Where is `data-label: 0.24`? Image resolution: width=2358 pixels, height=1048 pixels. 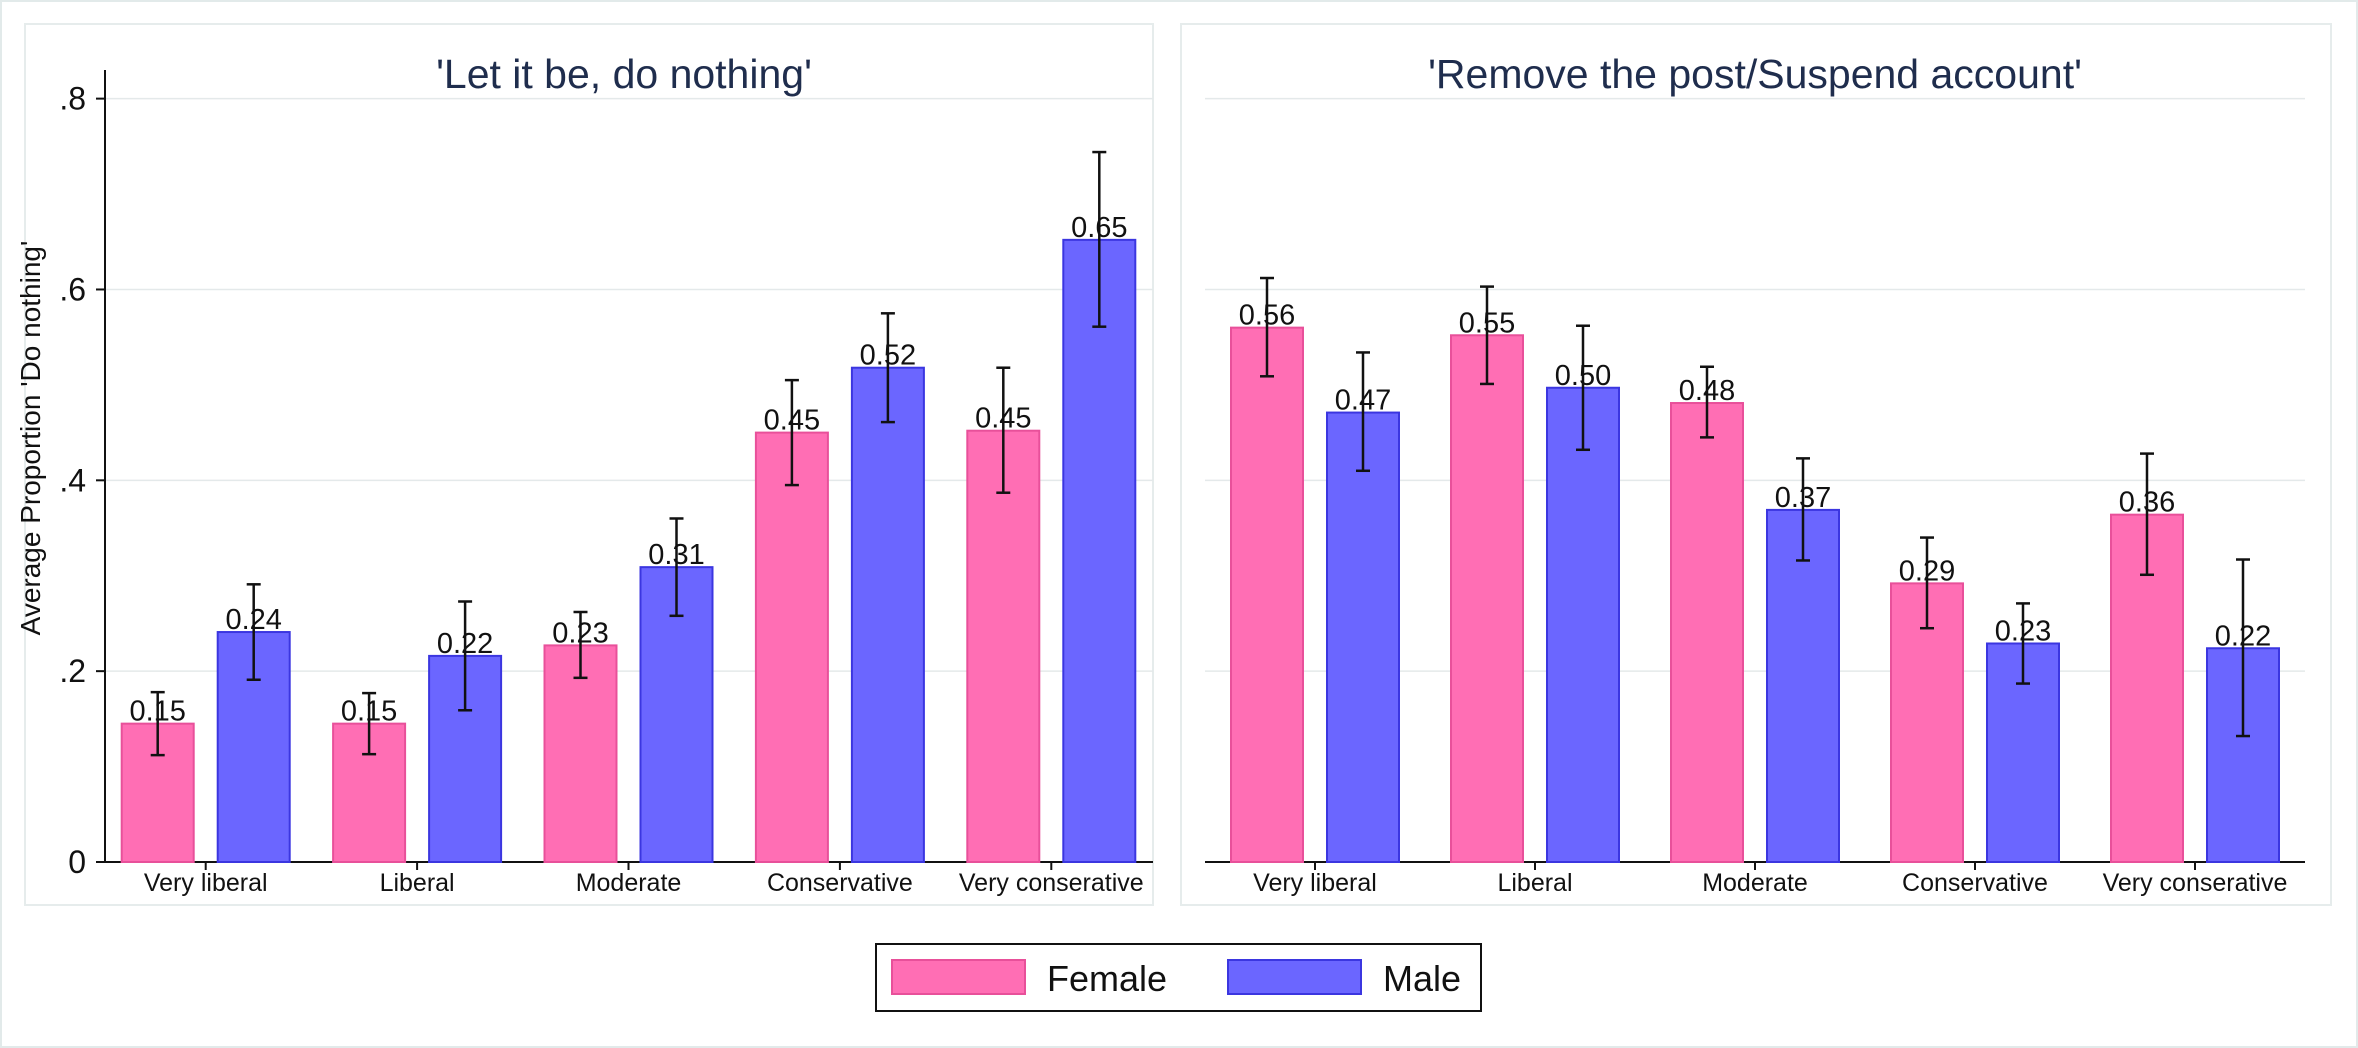
data-label: 0.24 is located at coordinates (253, 620).